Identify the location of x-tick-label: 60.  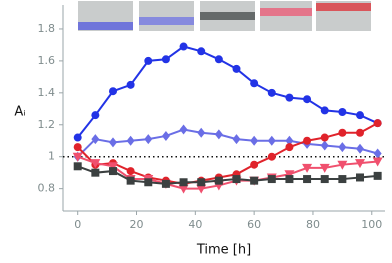
(254, 224).